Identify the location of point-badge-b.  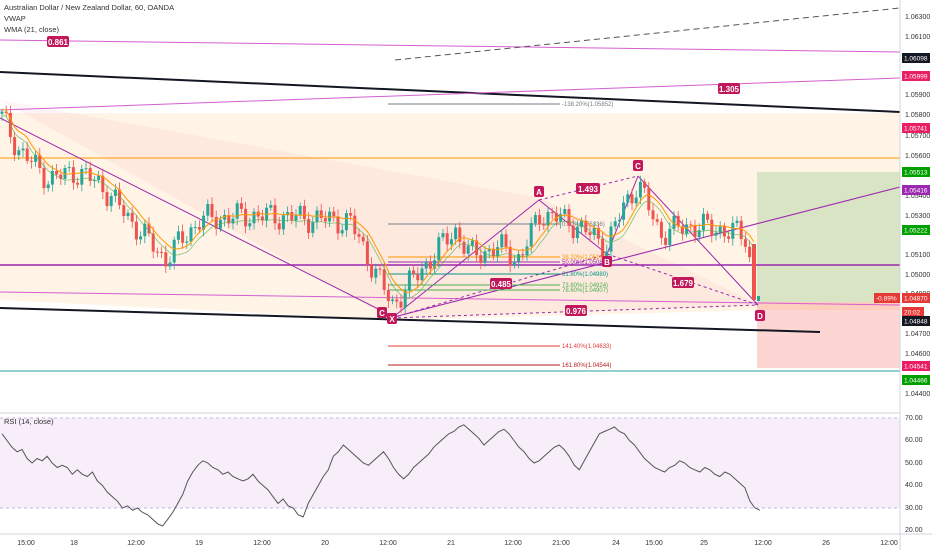
(607, 261).